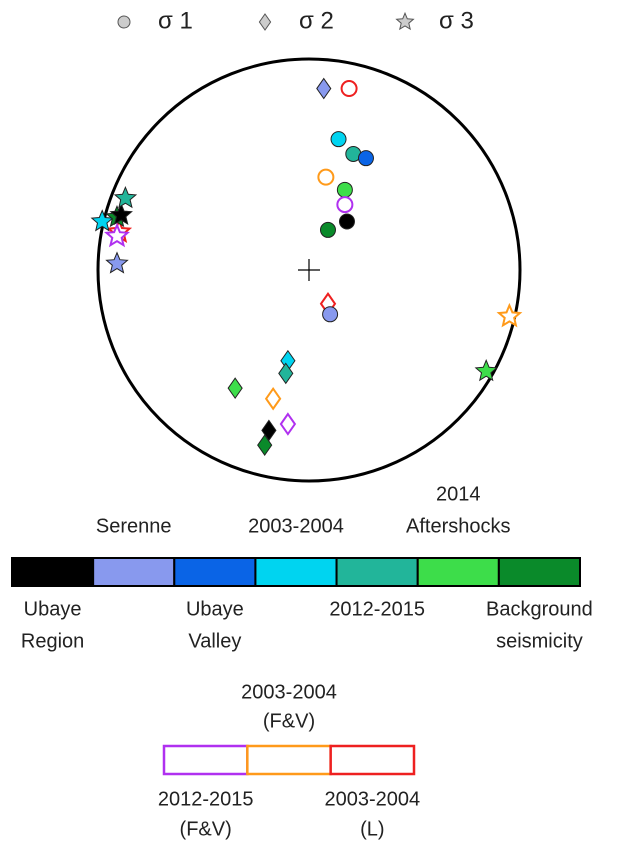 This screenshot has width=618, height=845. I want to click on legend-label: Serenne, so click(134, 526).